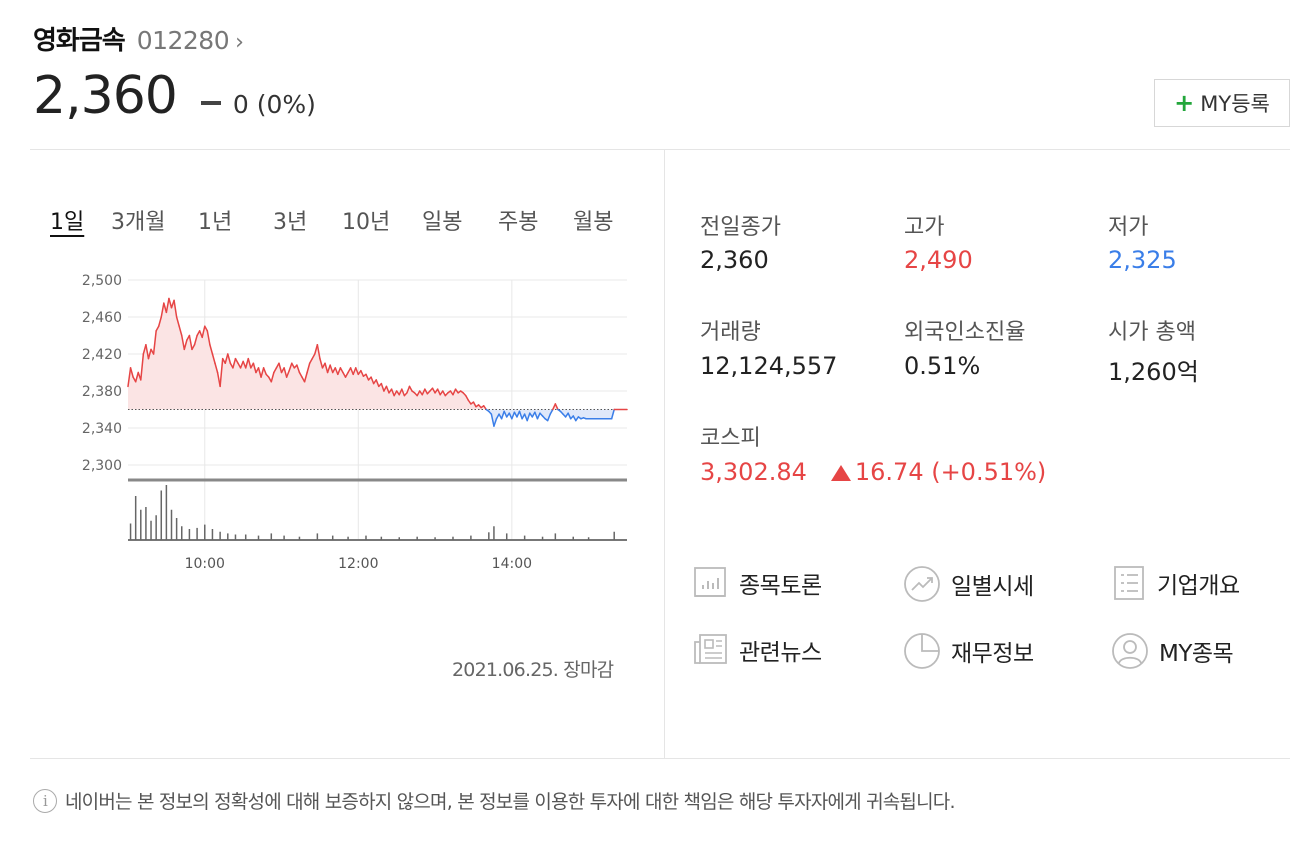 This screenshot has height=854, width=1310. What do you see at coordinates (757, 650) in the screenshot?
I see `related-news-link: 관련뉴스` at bounding box center [757, 650].